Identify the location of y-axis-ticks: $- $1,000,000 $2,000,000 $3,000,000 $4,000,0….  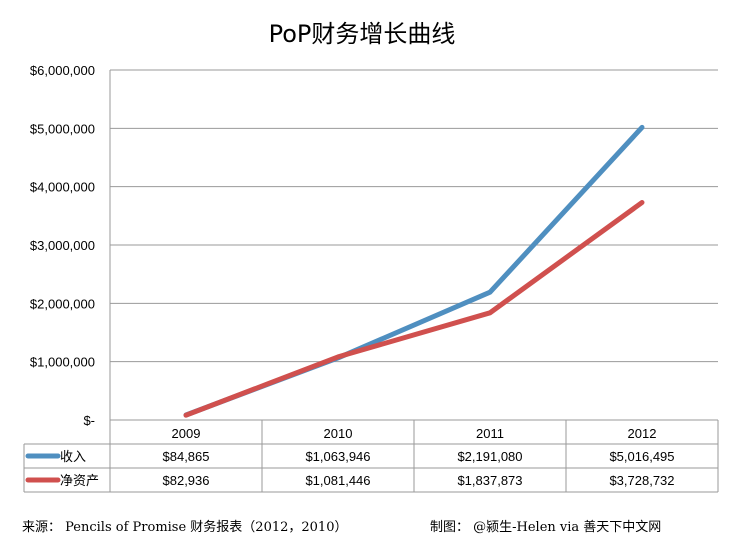
(62, 245).